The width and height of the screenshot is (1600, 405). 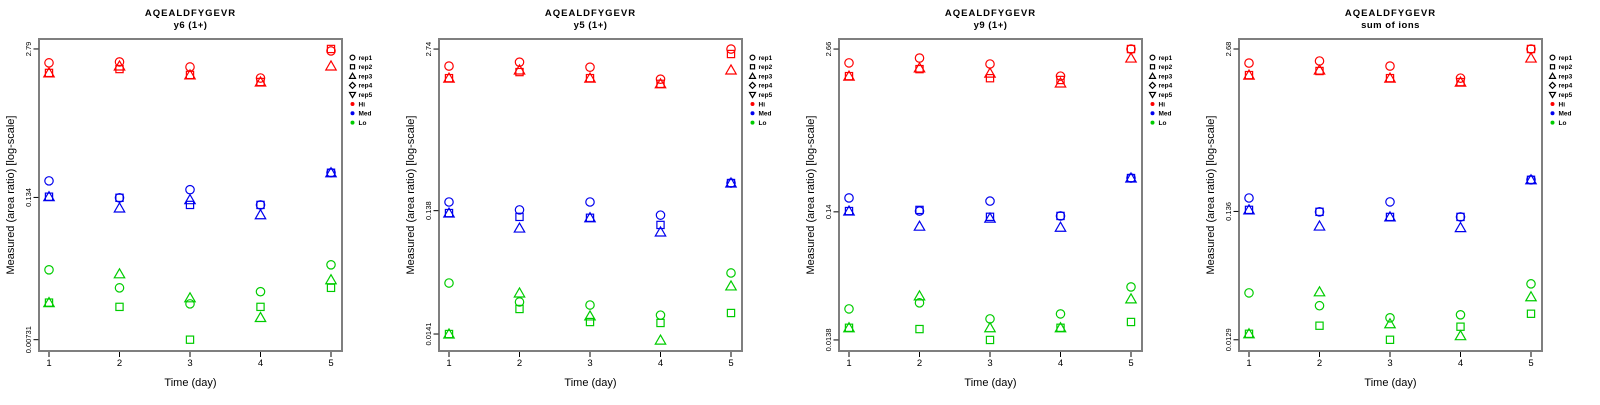 What do you see at coordinates (1390, 13) in the screenshot?
I see `panel-title: AQEALDFYGEVR` at bounding box center [1390, 13].